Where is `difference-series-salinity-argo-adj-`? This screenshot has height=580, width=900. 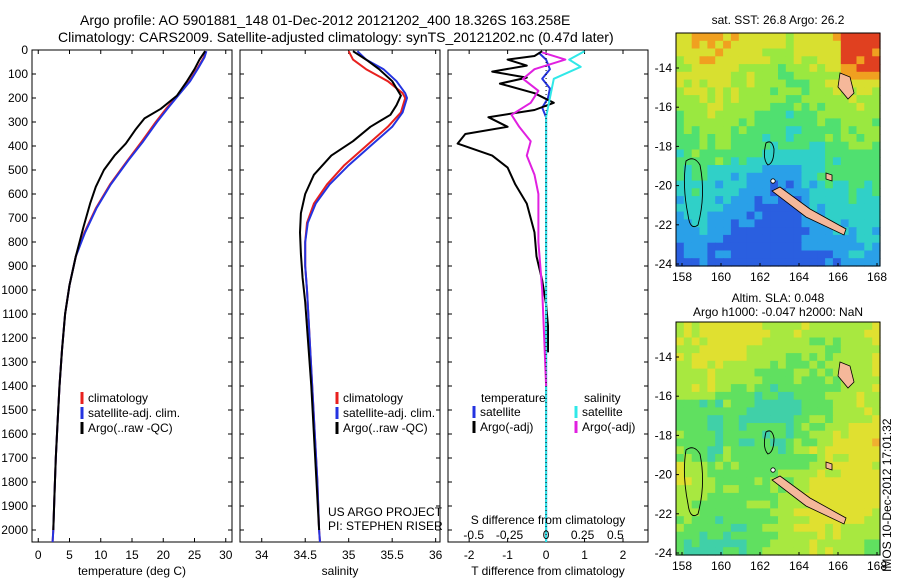
difference-series-salinity-argo-adj- is located at coordinates (538, 219).